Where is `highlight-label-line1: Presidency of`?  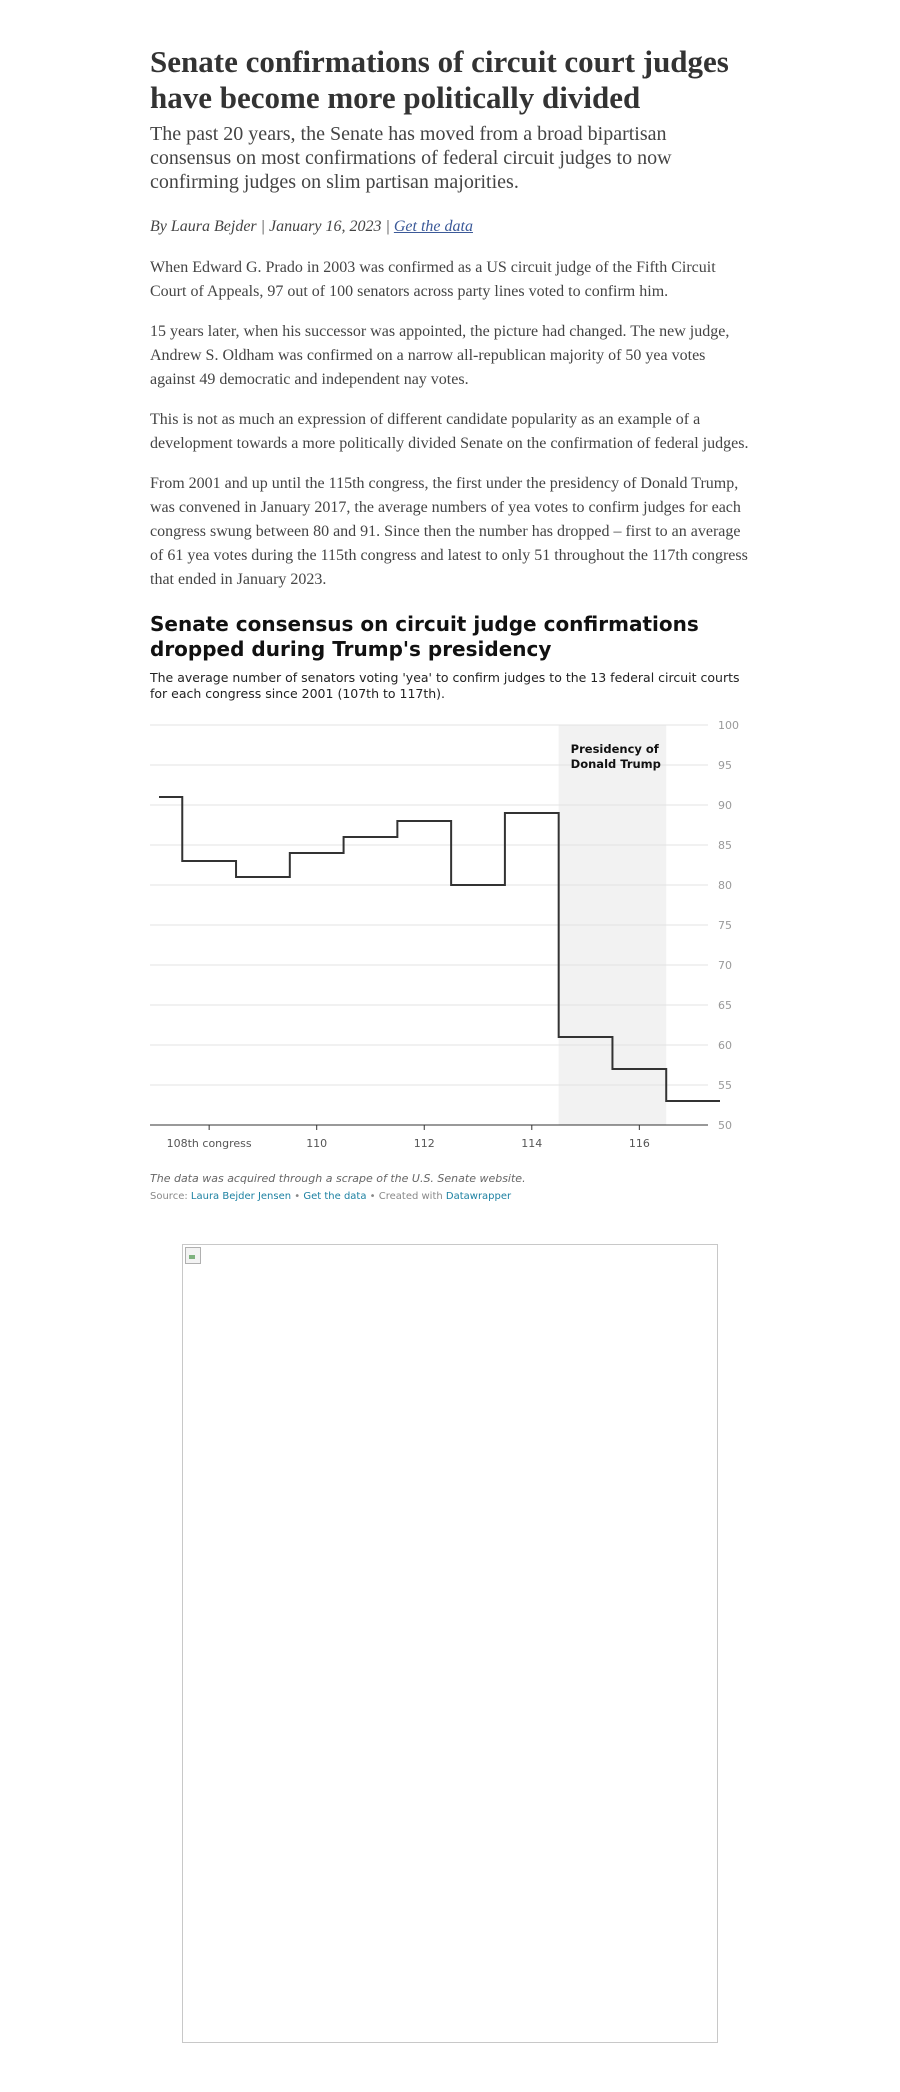
highlight-label-line1: Presidency of is located at coordinates (615, 749).